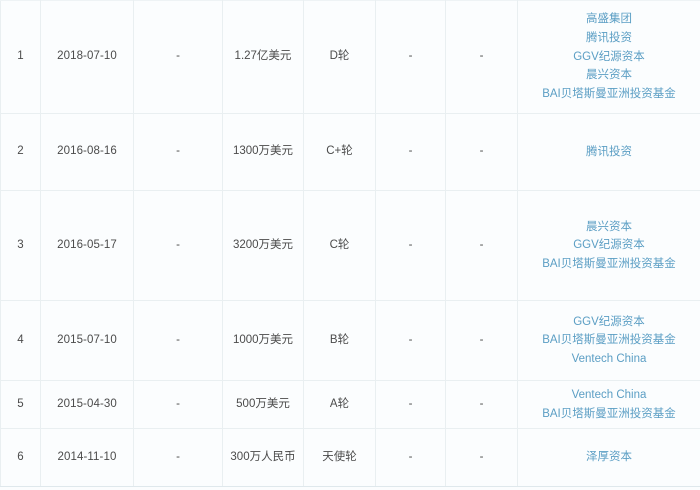 This screenshot has height=490, width=700. Describe the element at coordinates (20, 57) in the screenshot. I see `row-index-cell: 1` at that location.